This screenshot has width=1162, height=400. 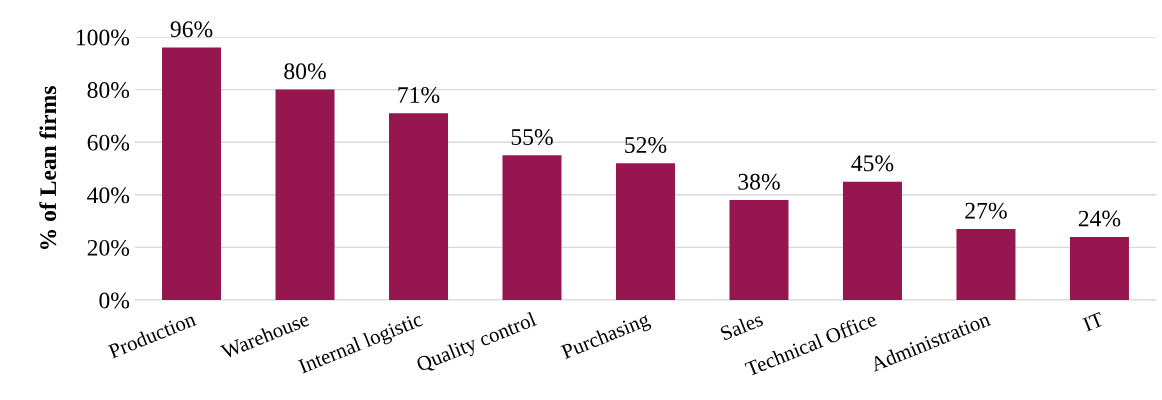 I want to click on data-label: 45%, so click(x=872, y=163).